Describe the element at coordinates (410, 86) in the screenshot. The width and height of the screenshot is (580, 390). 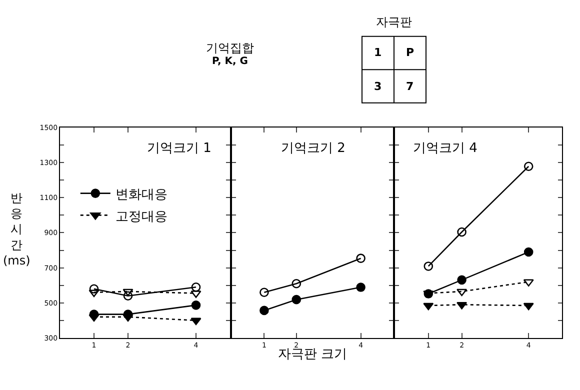
I see `text: 7` at that location.